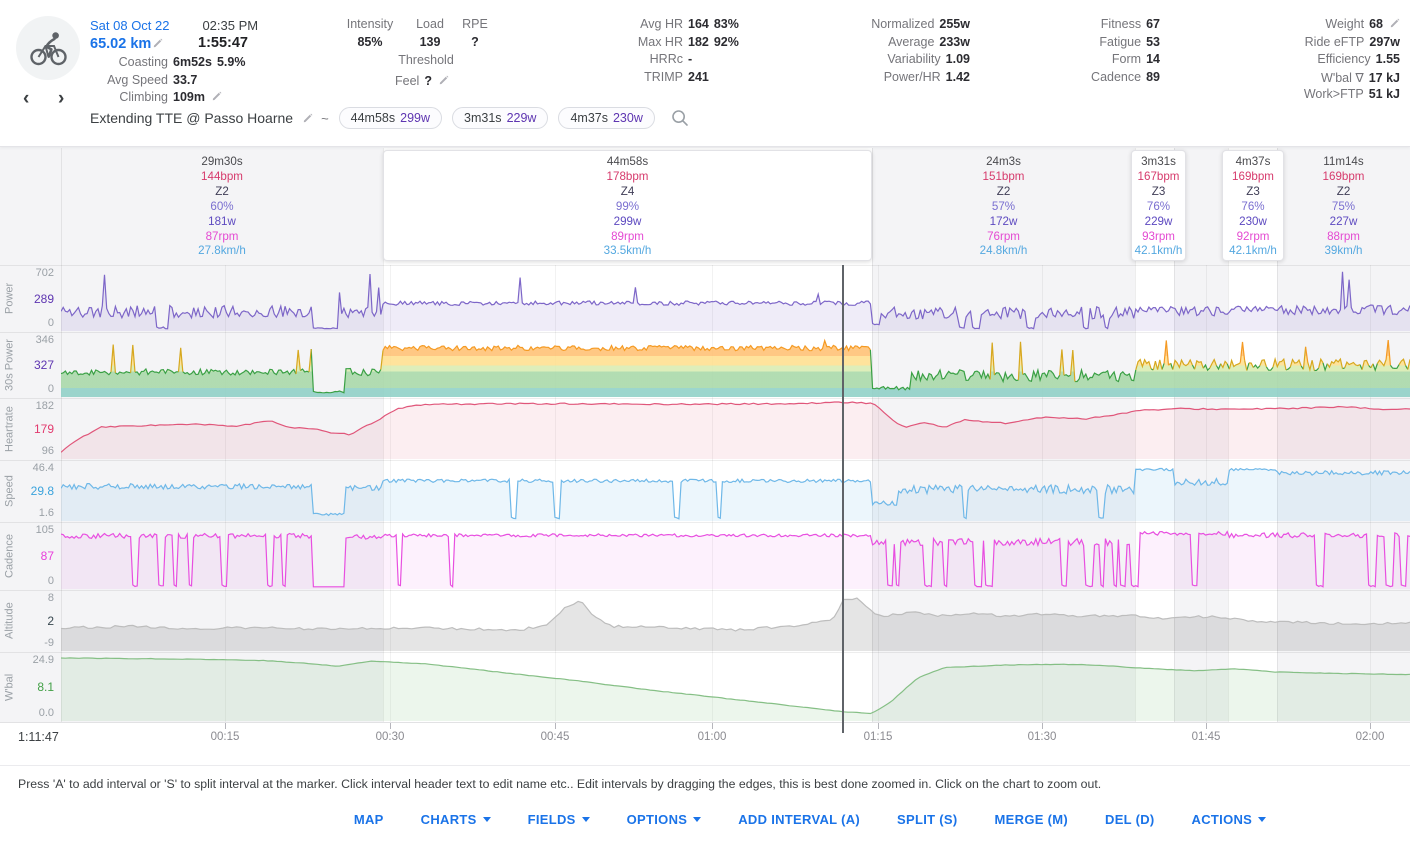 This screenshot has width=1410, height=850. What do you see at coordinates (9, 365) in the screenshot?
I see `track-label-power30s: 30s Power` at bounding box center [9, 365].